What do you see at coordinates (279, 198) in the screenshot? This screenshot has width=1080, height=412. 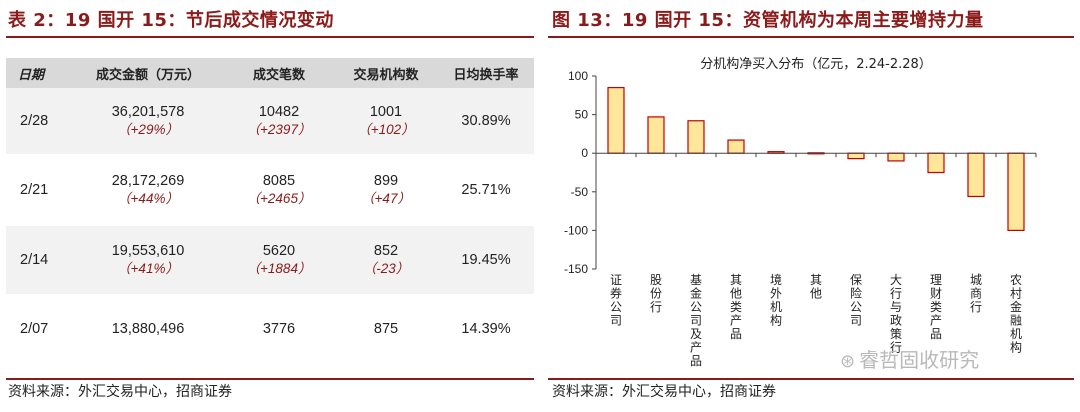 I see `count-change: （+2465）` at bounding box center [279, 198].